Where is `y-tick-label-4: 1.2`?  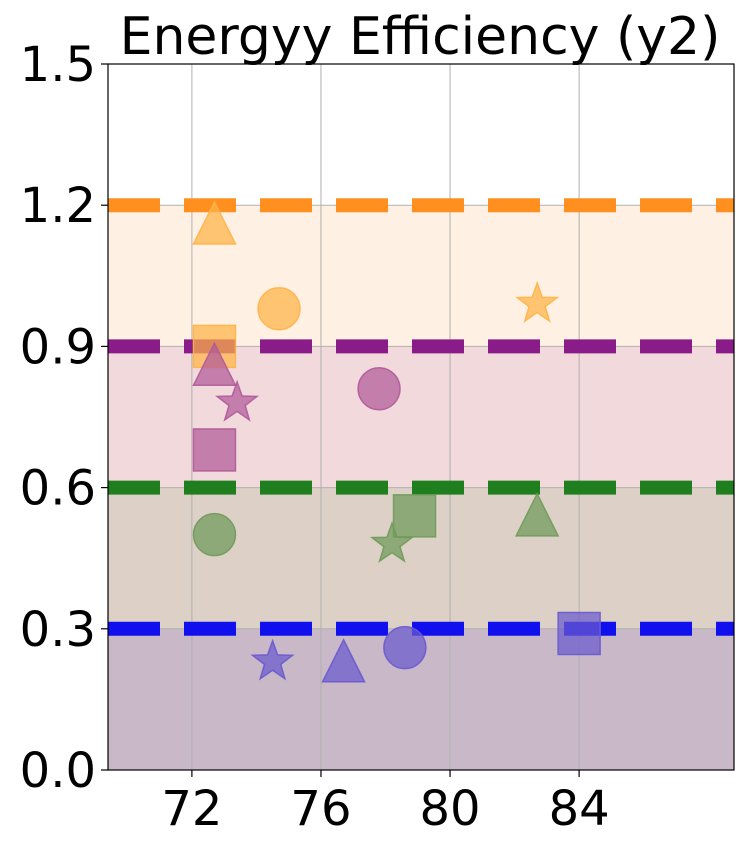
y-tick-label-4: 1.2 is located at coordinates (58, 206).